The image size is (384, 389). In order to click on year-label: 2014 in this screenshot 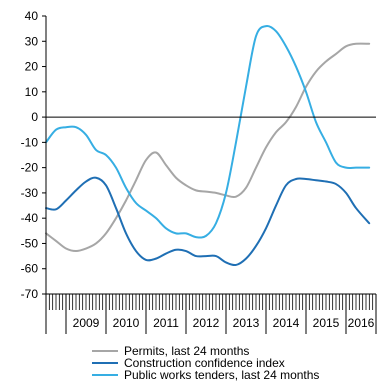, I will do `click(286, 323)`.